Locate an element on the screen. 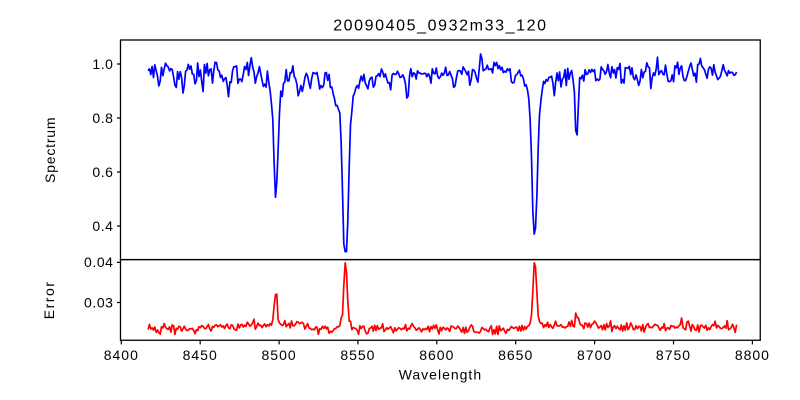 This screenshot has width=800, height=400. svg-text: 20090405_0932m33_120 is located at coordinates (440, 25).